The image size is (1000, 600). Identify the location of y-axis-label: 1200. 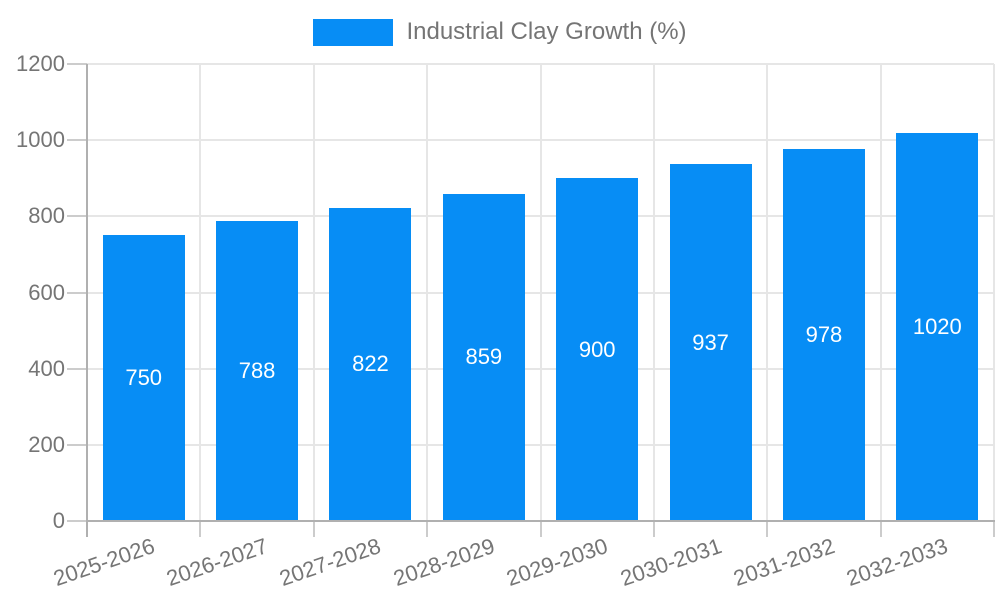
(40, 63).